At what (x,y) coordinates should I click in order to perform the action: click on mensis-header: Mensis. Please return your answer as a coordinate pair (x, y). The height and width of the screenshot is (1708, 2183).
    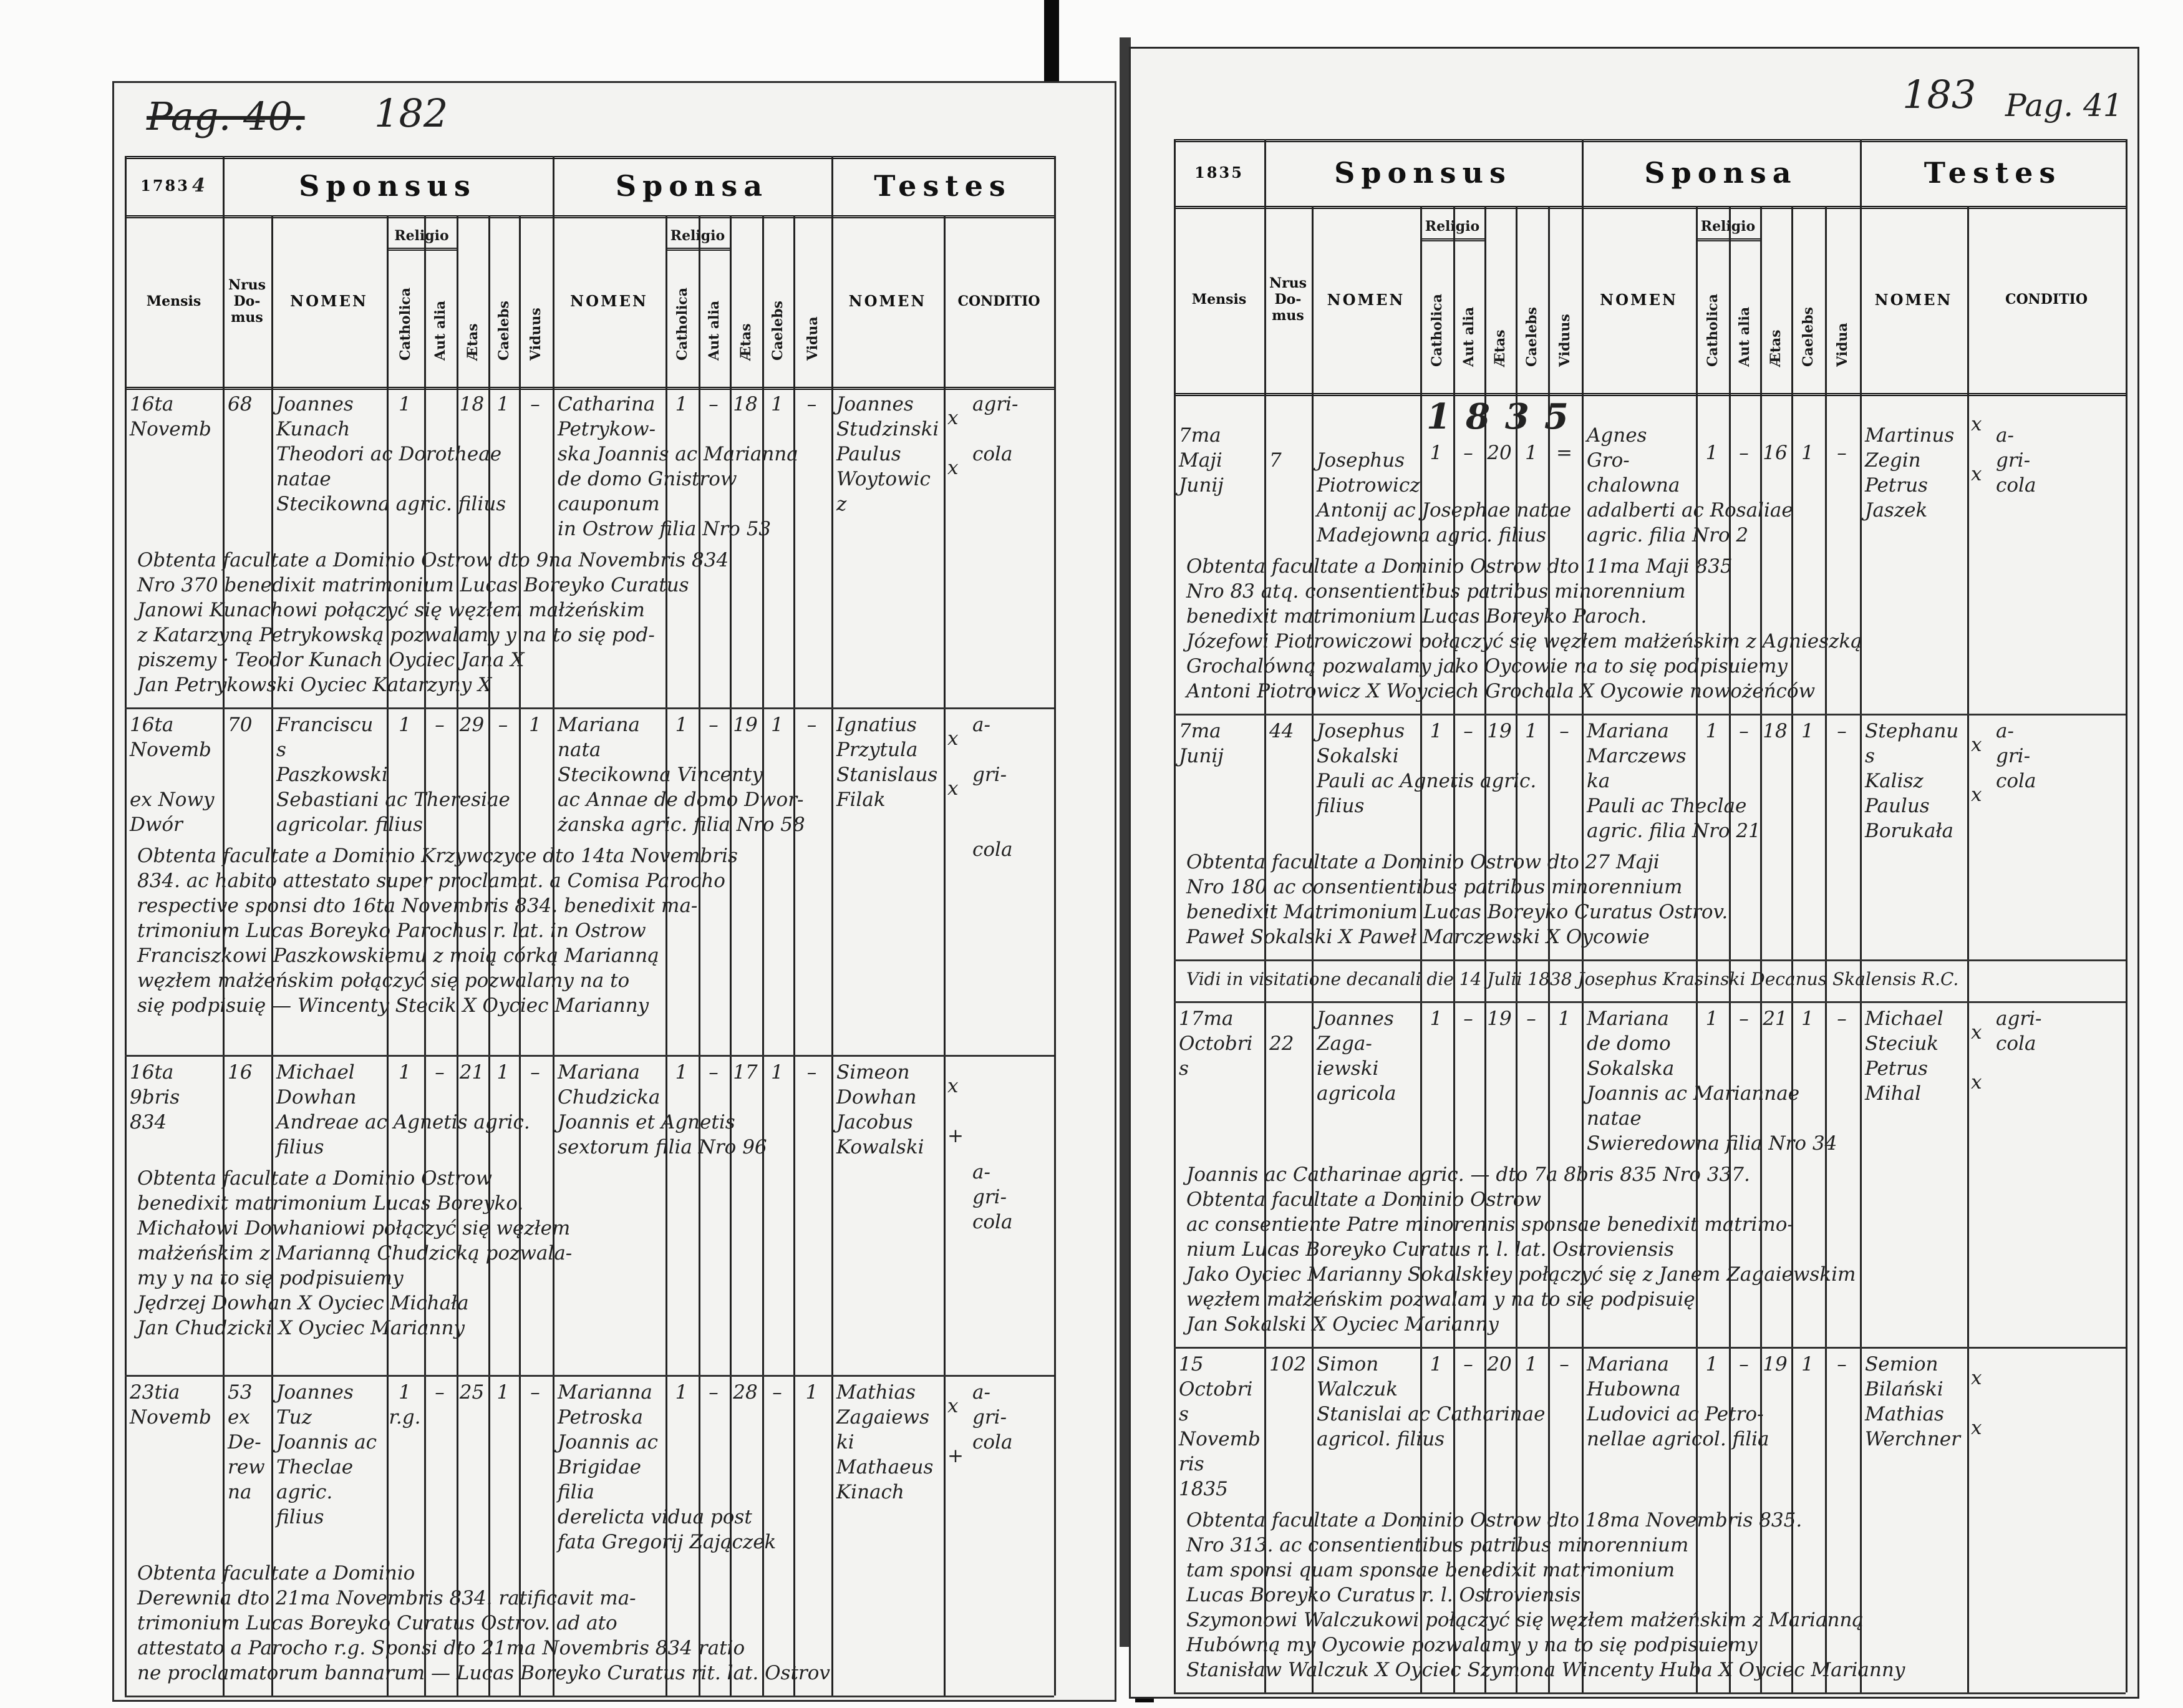
    Looking at the image, I should click on (173, 301).